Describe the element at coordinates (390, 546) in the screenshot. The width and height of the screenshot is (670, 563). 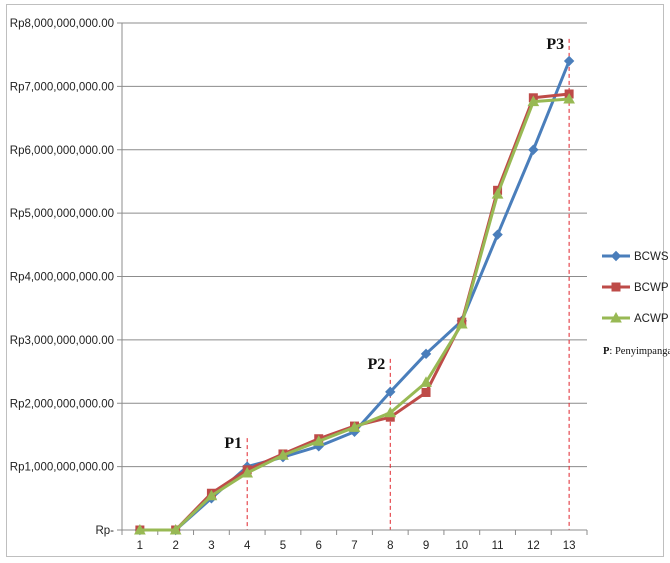
I see `x-tick-label: 8` at that location.